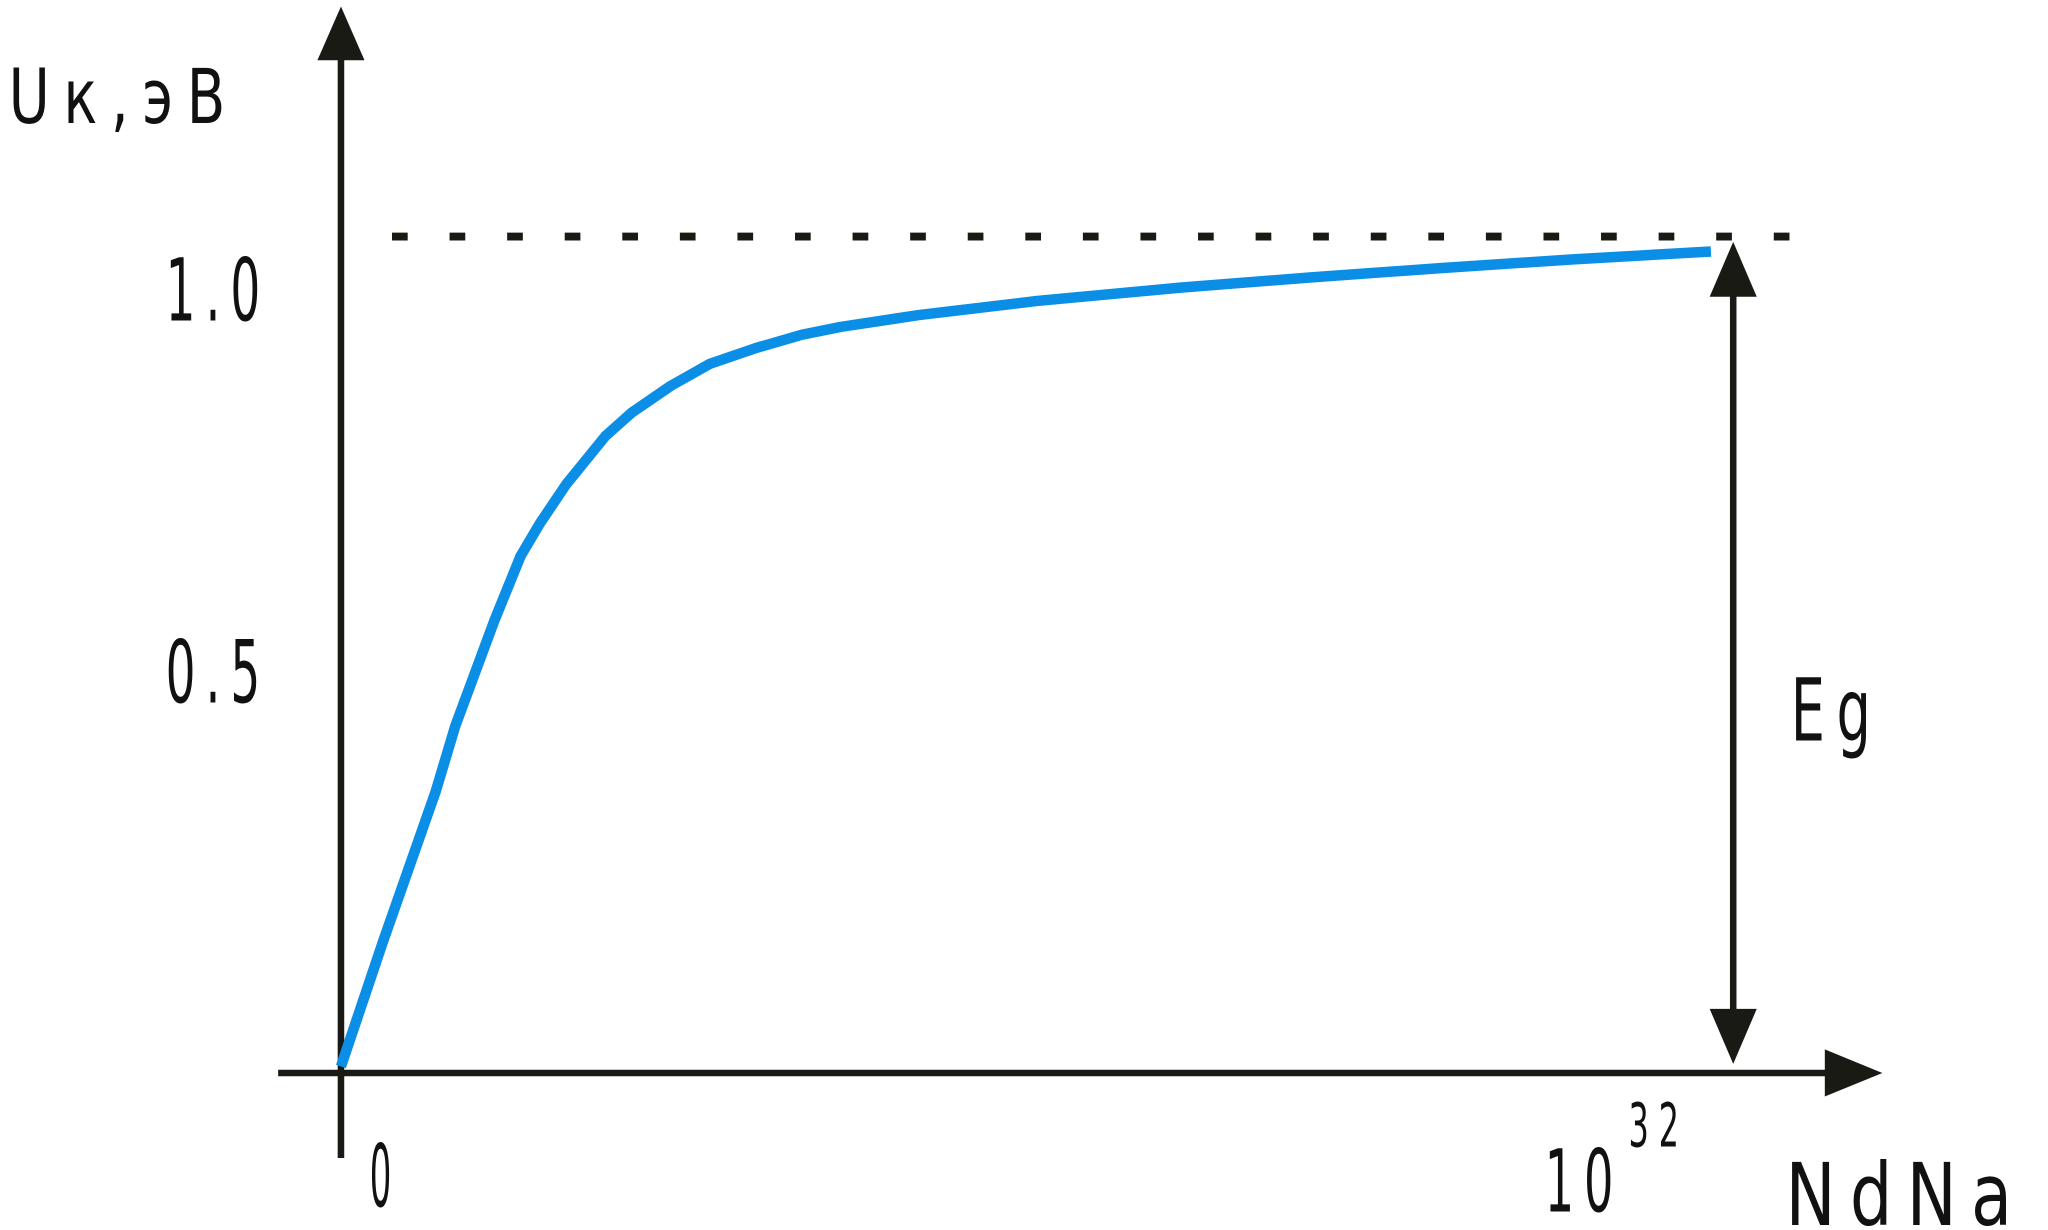 The image size is (2048, 1230). I want to click on x-axis-arrow-icon, so click(1853, 1073).